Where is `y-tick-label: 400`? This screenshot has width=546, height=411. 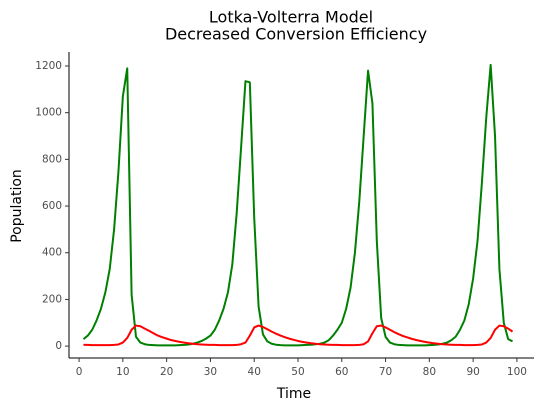 y-tick-label: 400 is located at coordinates (52, 253).